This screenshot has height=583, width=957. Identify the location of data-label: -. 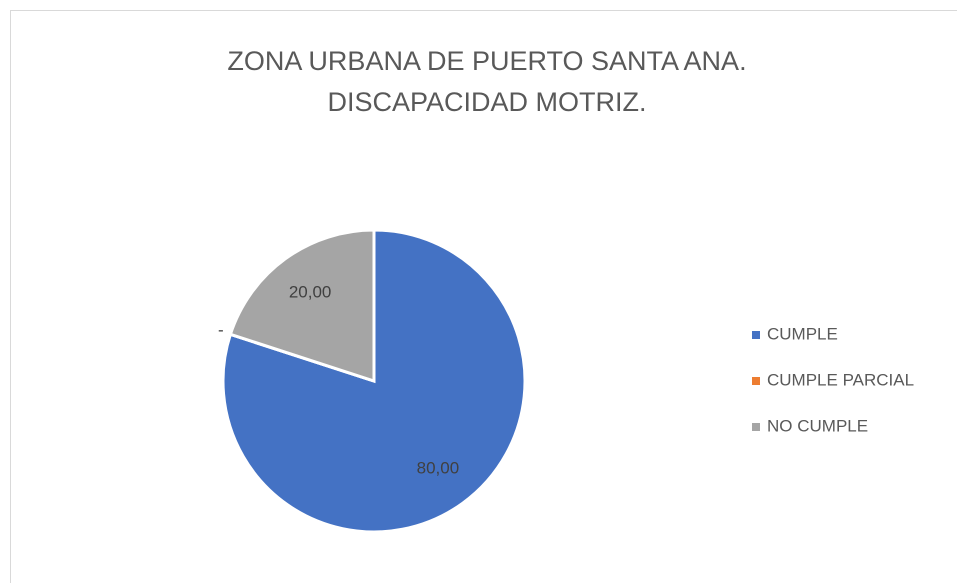
(221, 330).